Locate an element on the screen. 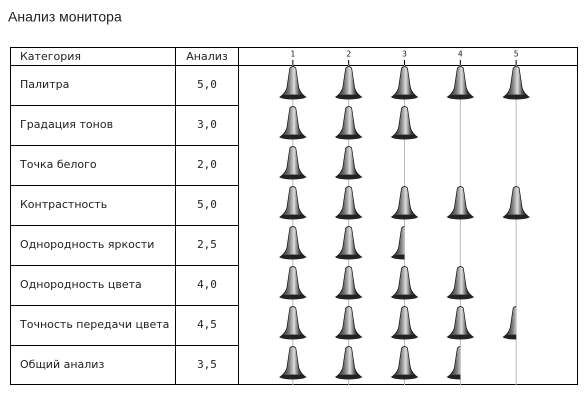 The height and width of the screenshot is (400, 586). value-label: 3,5 is located at coordinates (207, 364).